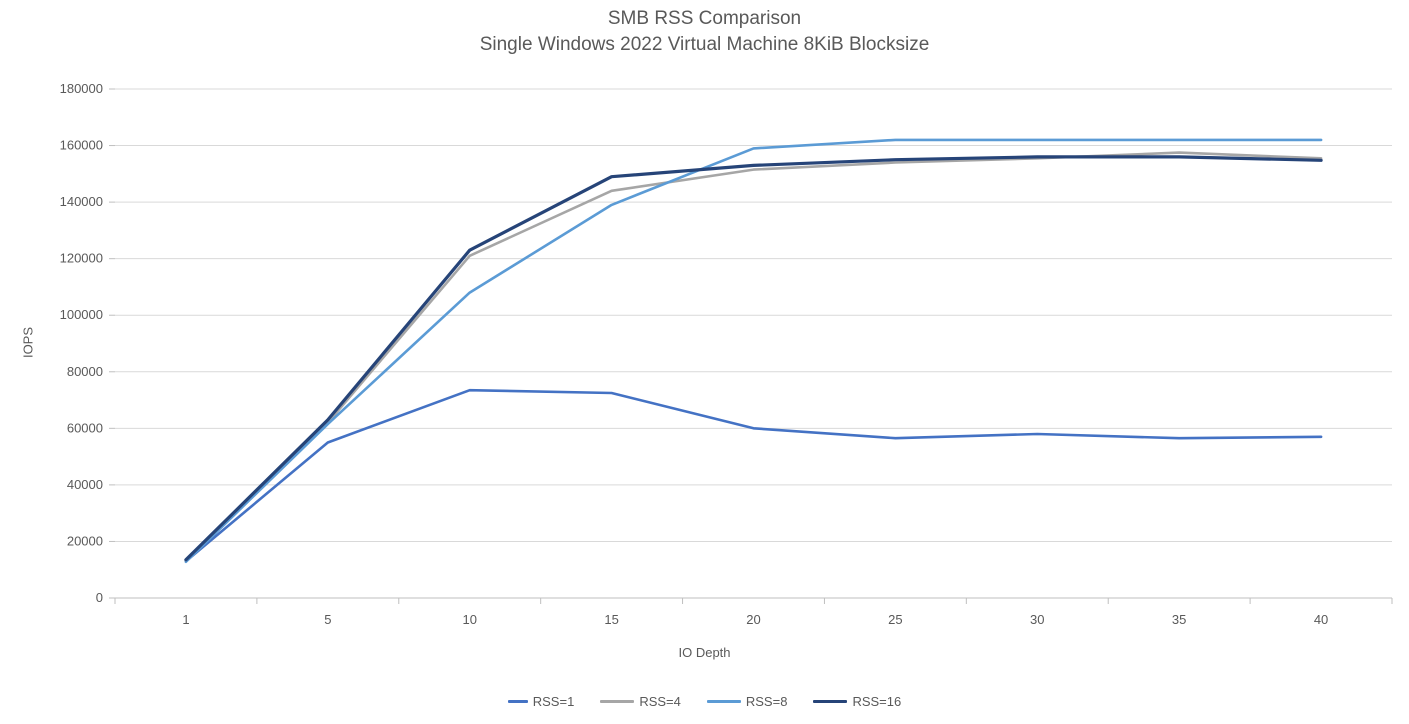 Image resolution: width=1409 pixels, height=724 pixels. Describe the element at coordinates (85, 540) in the screenshot. I see `y-tick-label: 20000` at that location.